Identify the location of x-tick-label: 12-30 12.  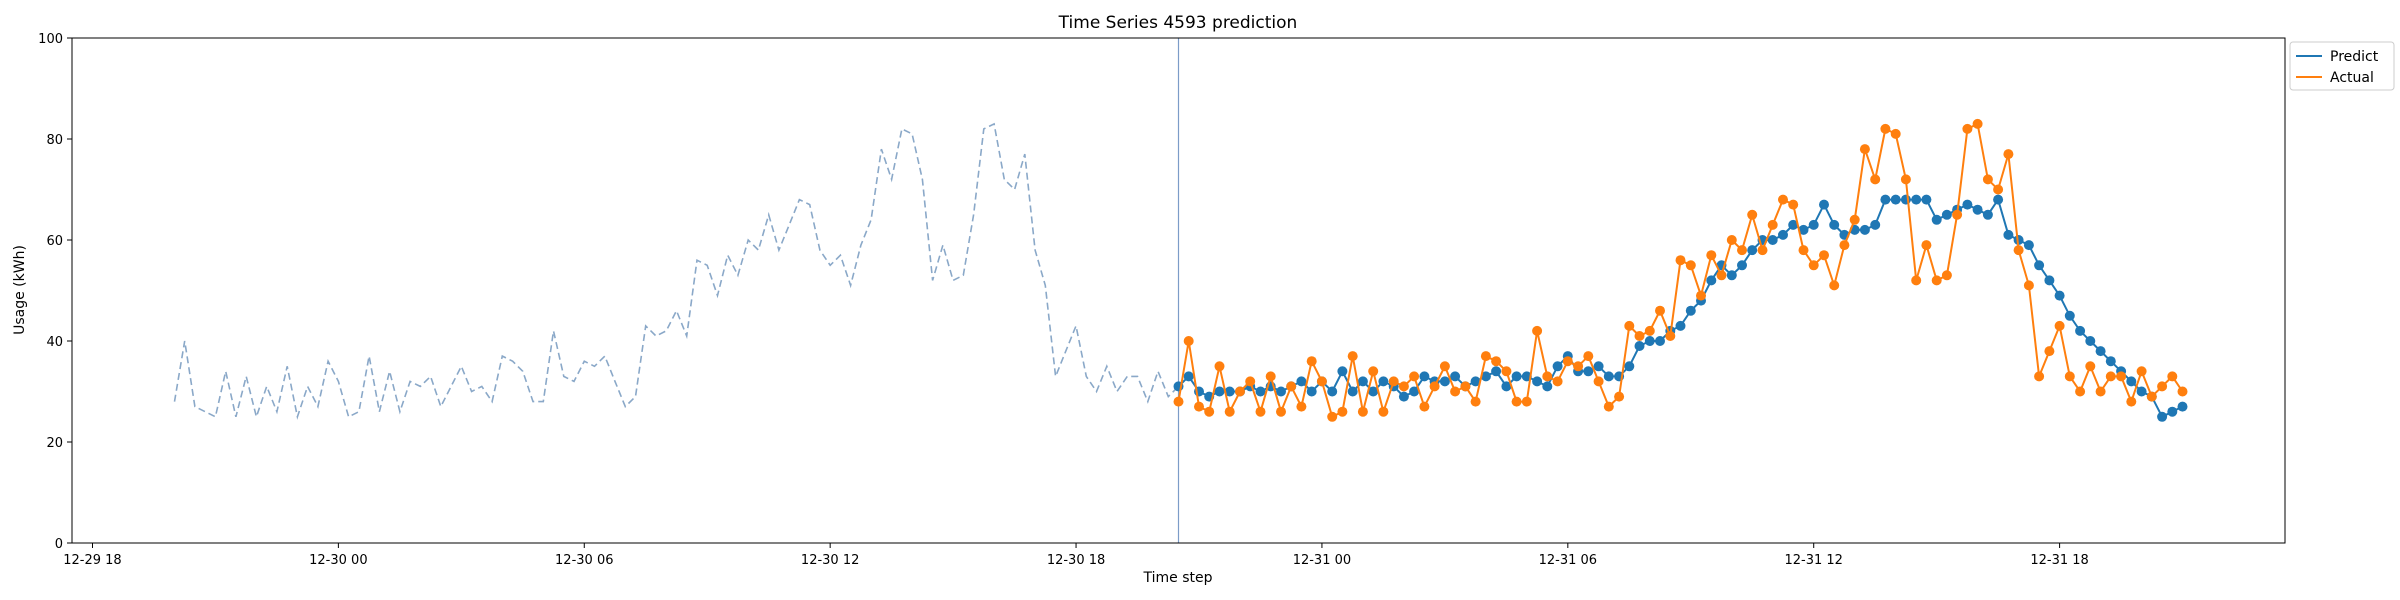
(830, 560).